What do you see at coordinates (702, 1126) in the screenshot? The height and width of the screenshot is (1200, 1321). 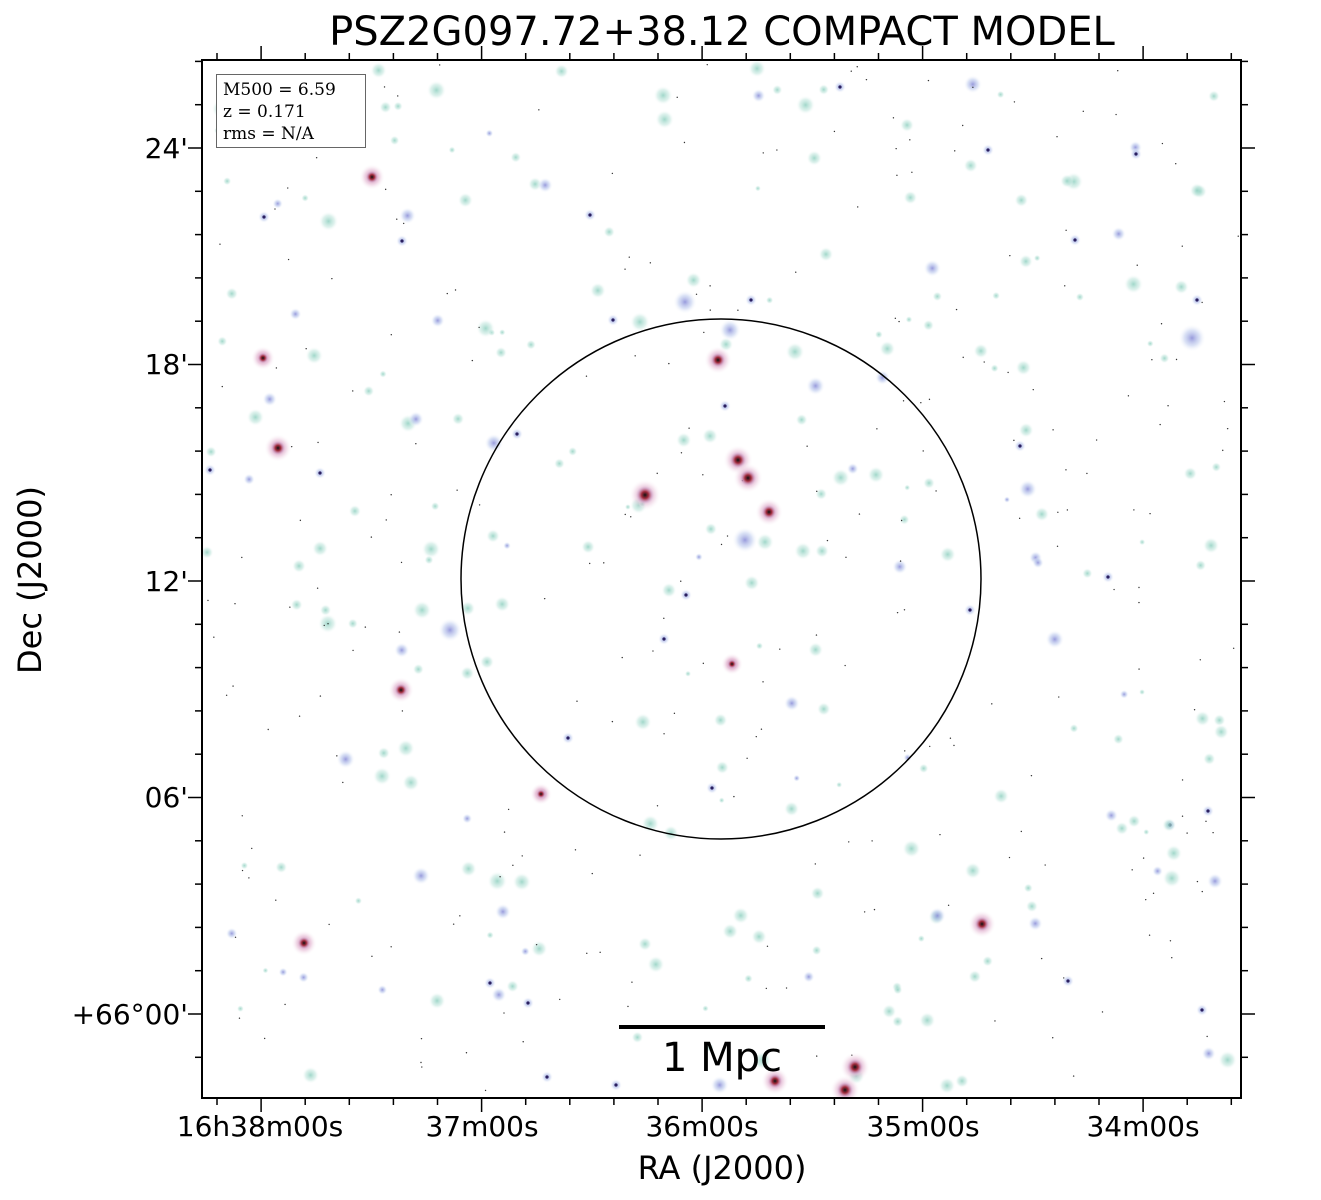 I see `x-tick-label: 36m00s` at bounding box center [702, 1126].